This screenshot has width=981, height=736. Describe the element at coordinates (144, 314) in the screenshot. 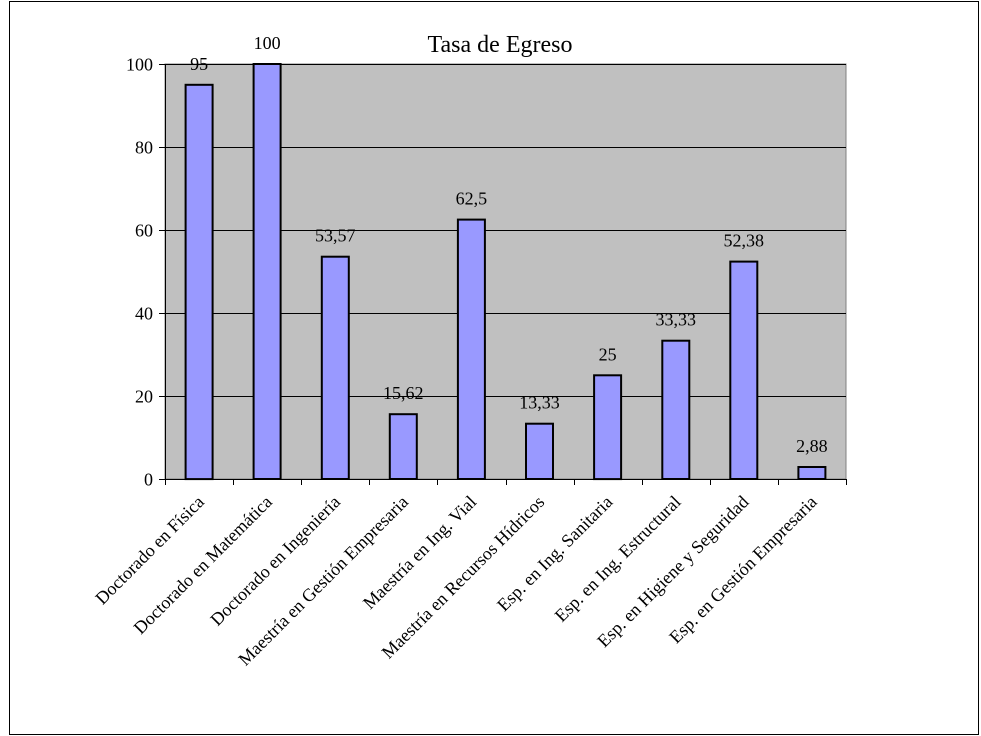

I see `y-tick-label: 40` at that location.